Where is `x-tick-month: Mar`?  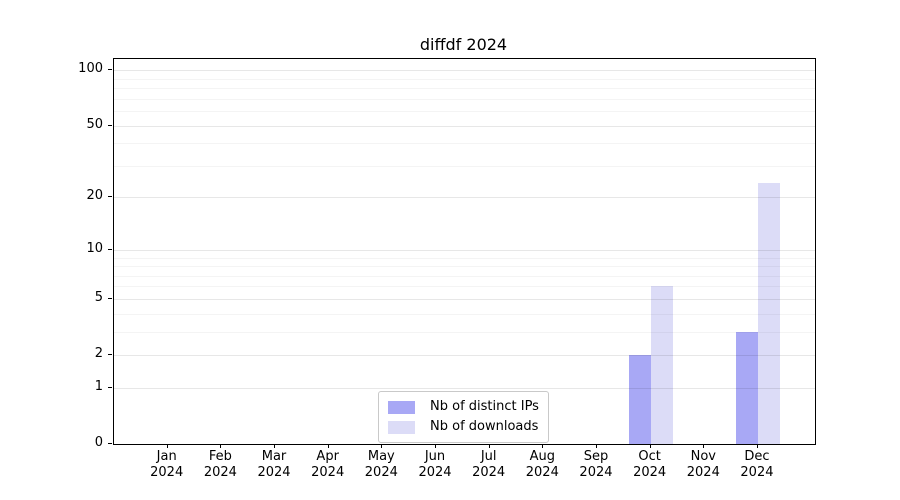
x-tick-month: Mar is located at coordinates (274, 456).